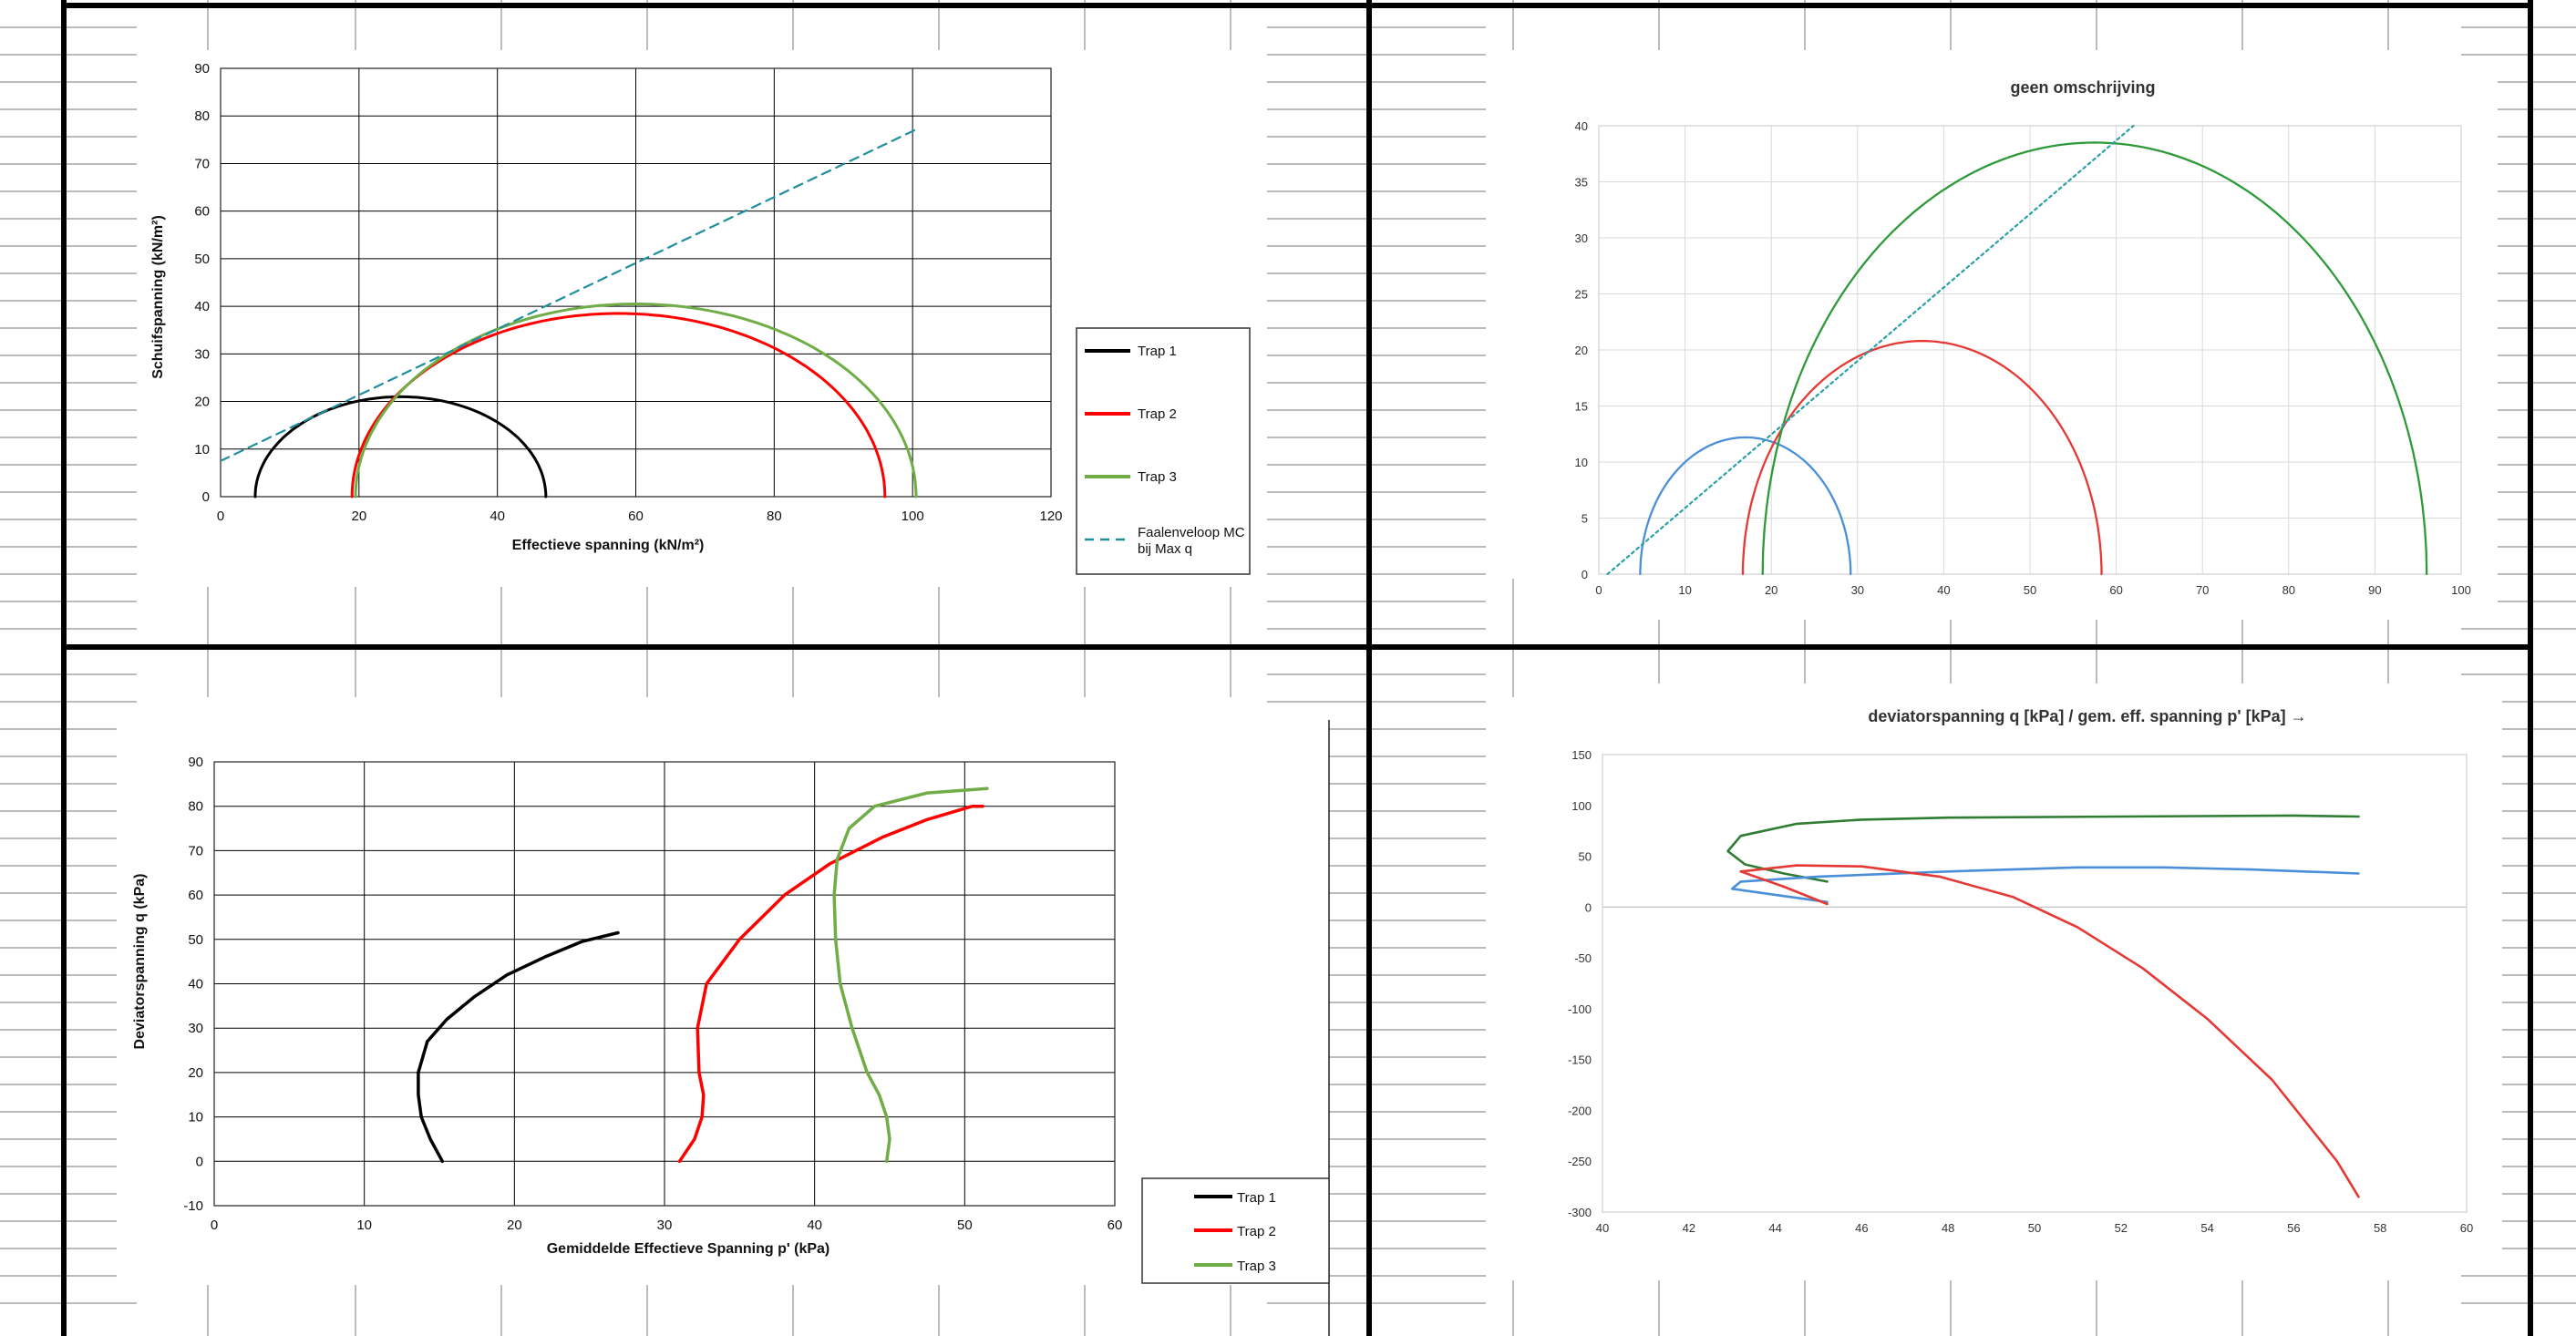 This screenshot has height=1336, width=2576. I want to click on y-tick-label: -200, so click(1580, 1110).